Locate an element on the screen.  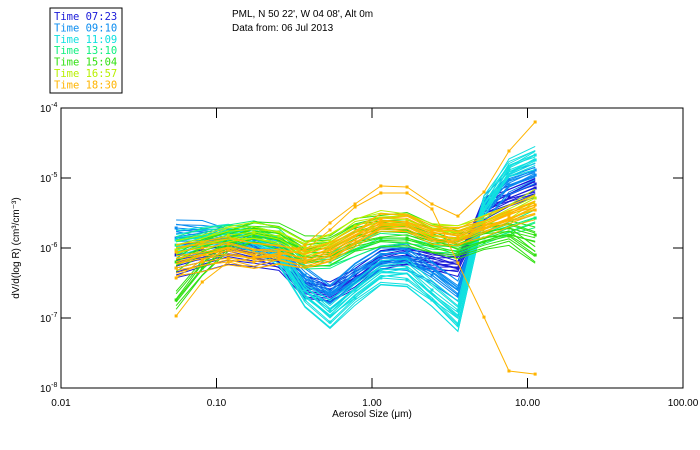
y-tick-label: 10⁻⁵ is located at coordinates (48, 178).